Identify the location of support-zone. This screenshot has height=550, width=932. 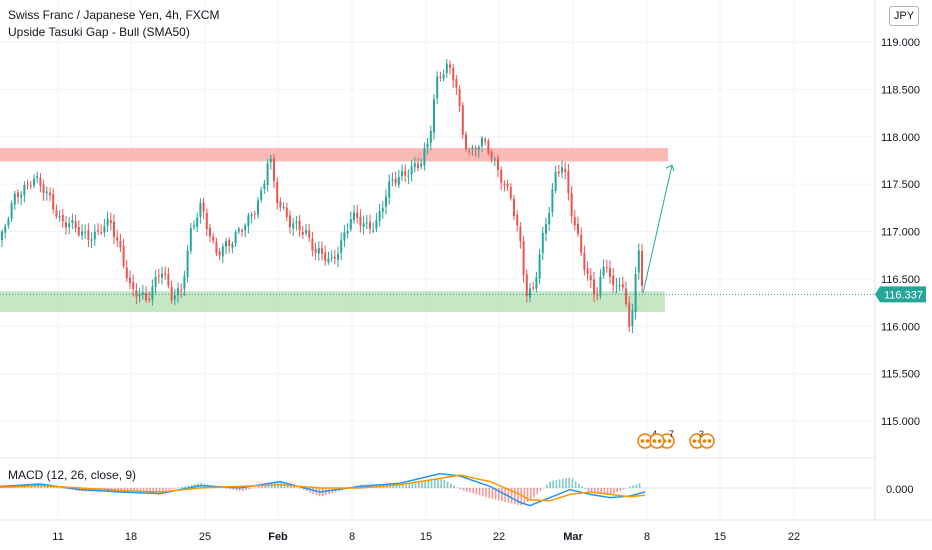
(332, 302).